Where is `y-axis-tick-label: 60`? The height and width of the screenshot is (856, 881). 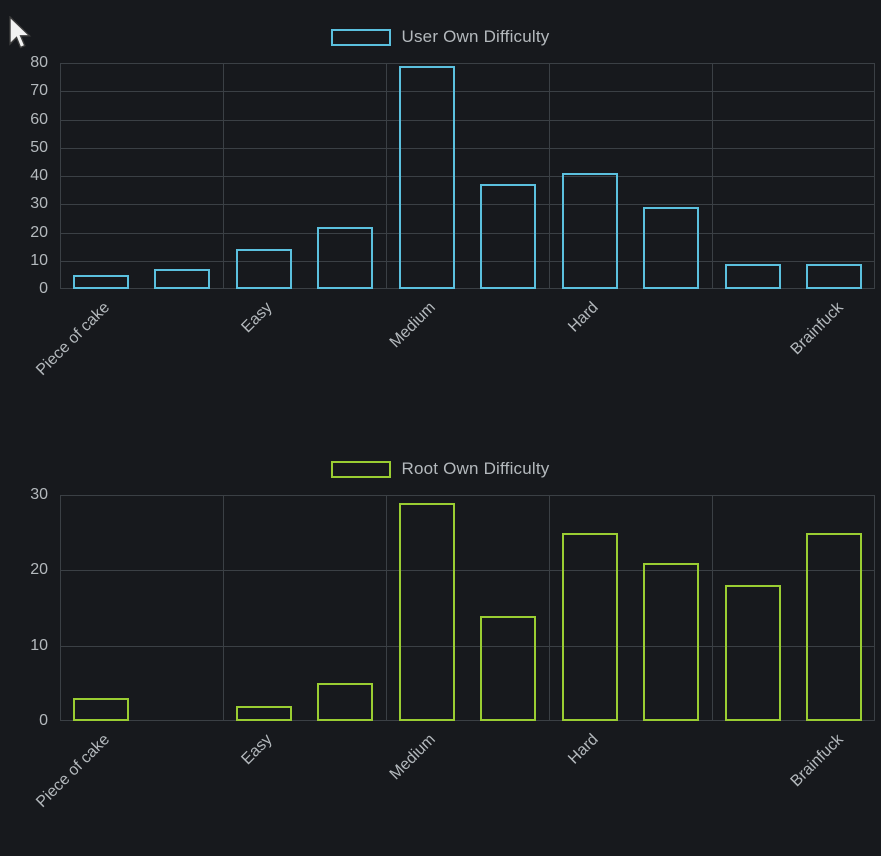
y-axis-tick-label: 60 is located at coordinates (39, 119).